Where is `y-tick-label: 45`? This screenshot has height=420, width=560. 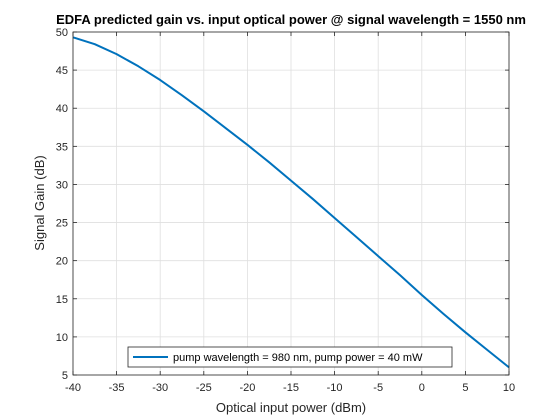
y-tick-label: 45 is located at coordinates (62, 71).